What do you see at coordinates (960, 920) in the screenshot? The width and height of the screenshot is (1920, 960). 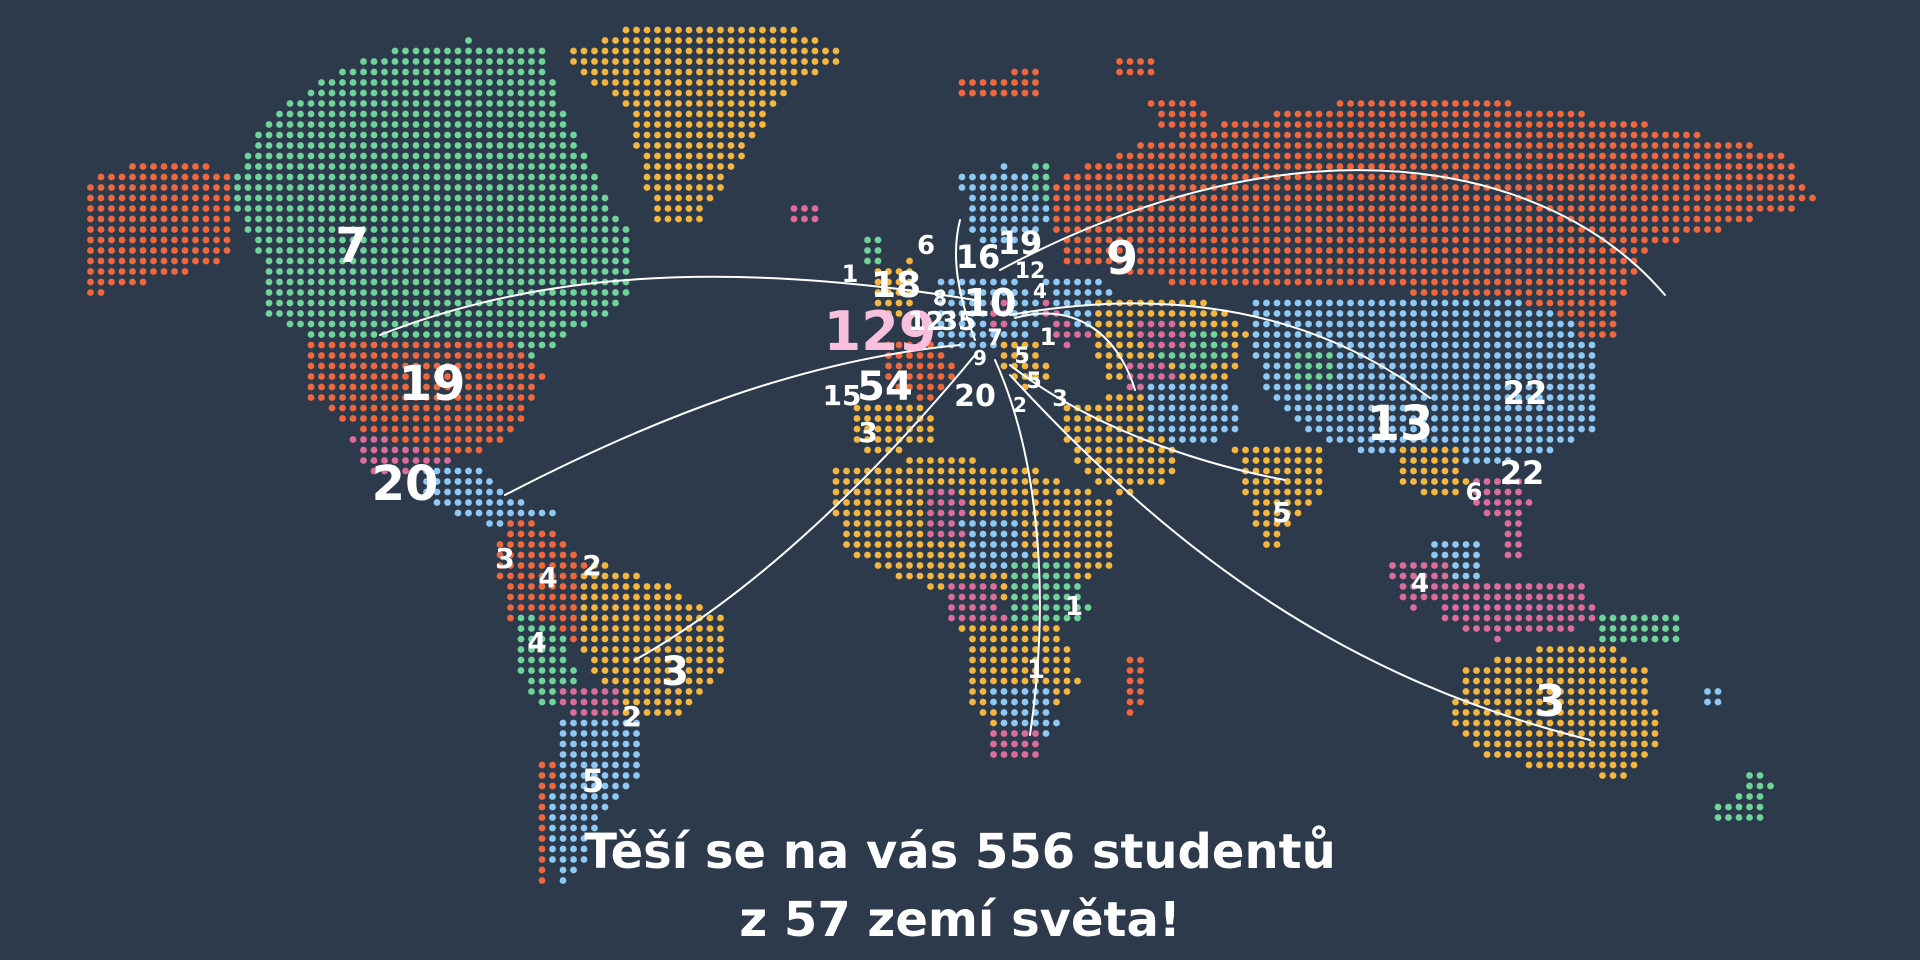 I see `caption-line-2: z 57 zemí světa!` at bounding box center [960, 920].